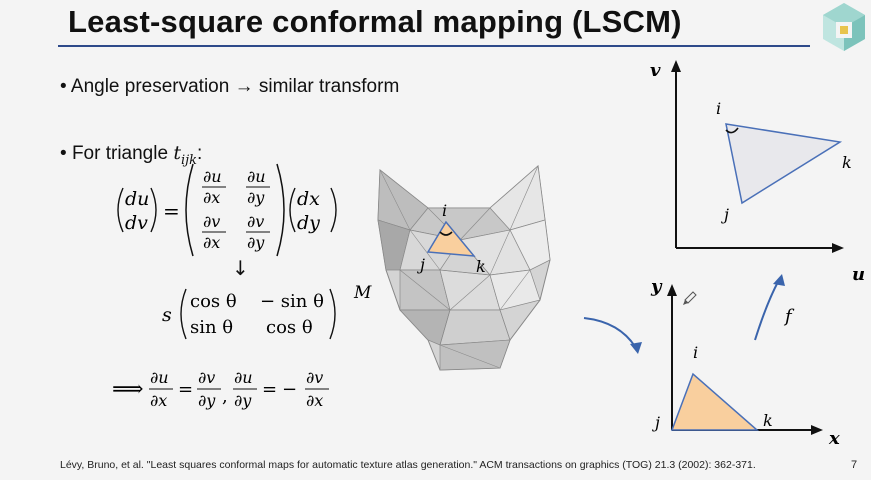 The width and height of the screenshot is (871, 480). I want to click on vec-dx: dx, so click(308, 199).